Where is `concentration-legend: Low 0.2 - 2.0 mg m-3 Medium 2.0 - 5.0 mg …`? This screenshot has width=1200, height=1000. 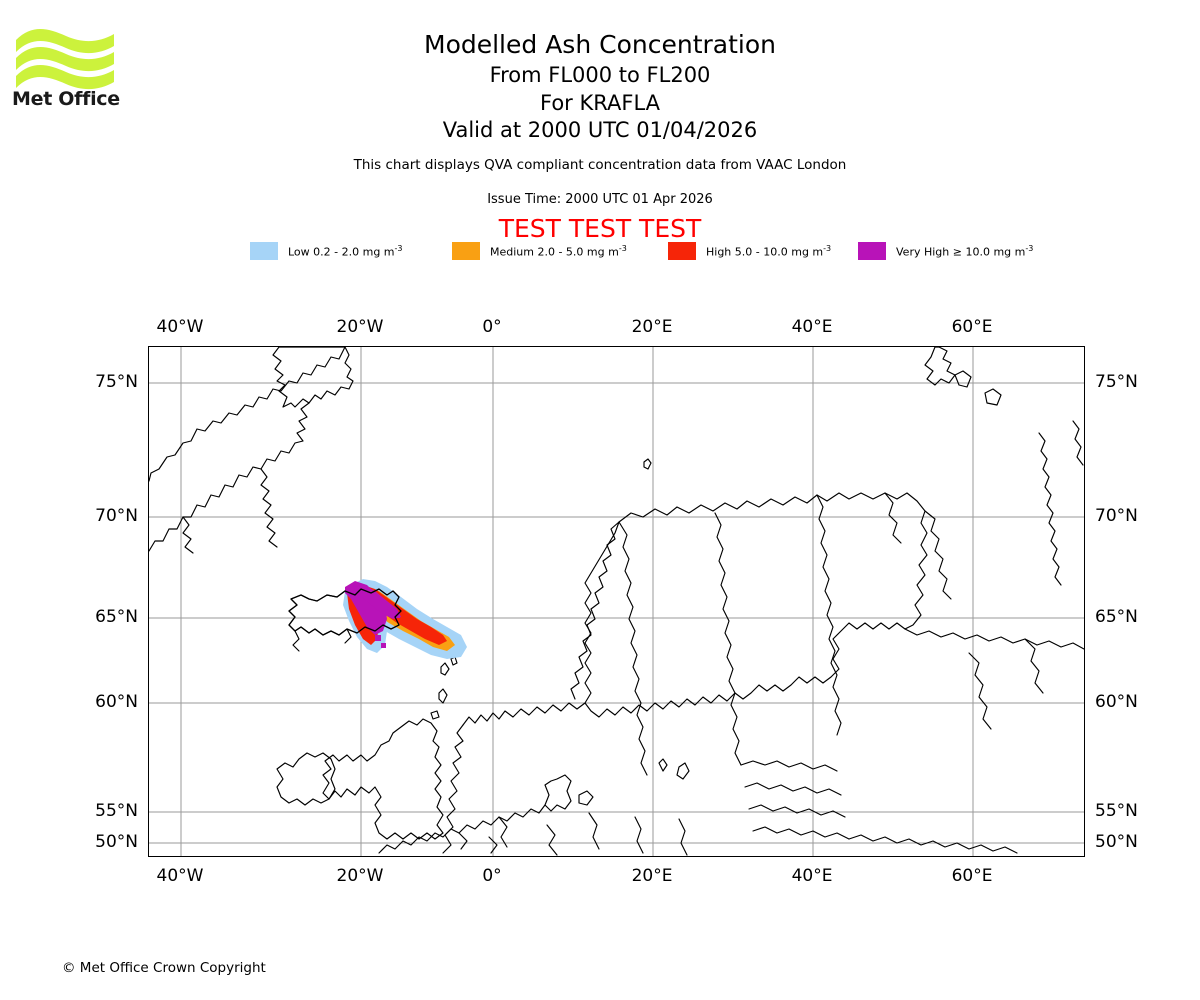 concentration-legend: Low 0.2 - 2.0 mg m-3 Medium 2.0 - 5.0 mg … is located at coordinates (641, 251).